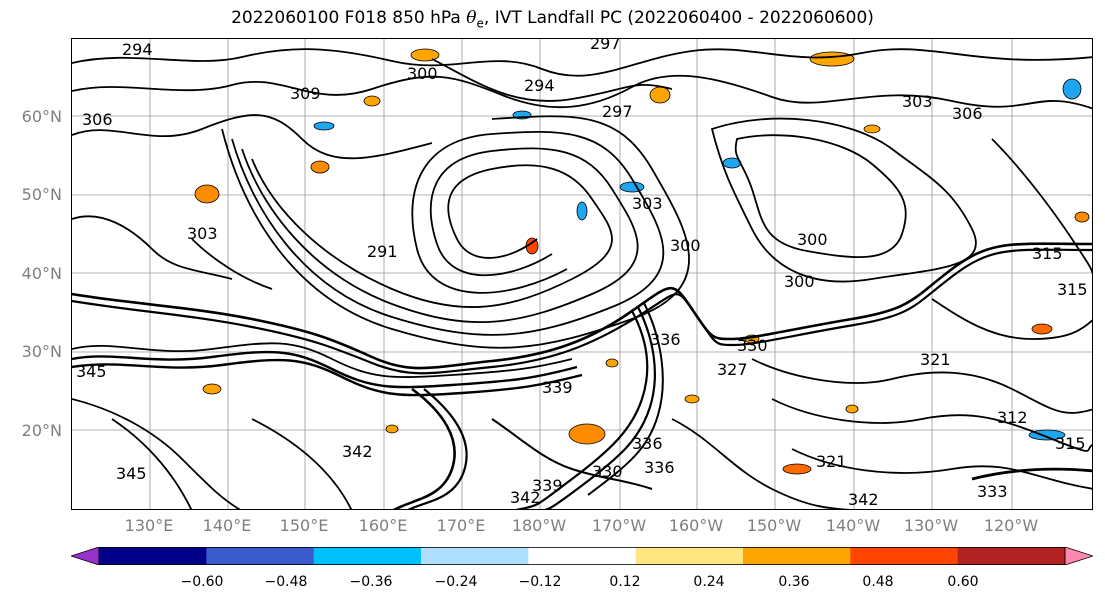 The width and height of the screenshot is (1105, 603). What do you see at coordinates (1011, 525) in the screenshot?
I see `lon-label-120w: 120°W` at bounding box center [1011, 525].